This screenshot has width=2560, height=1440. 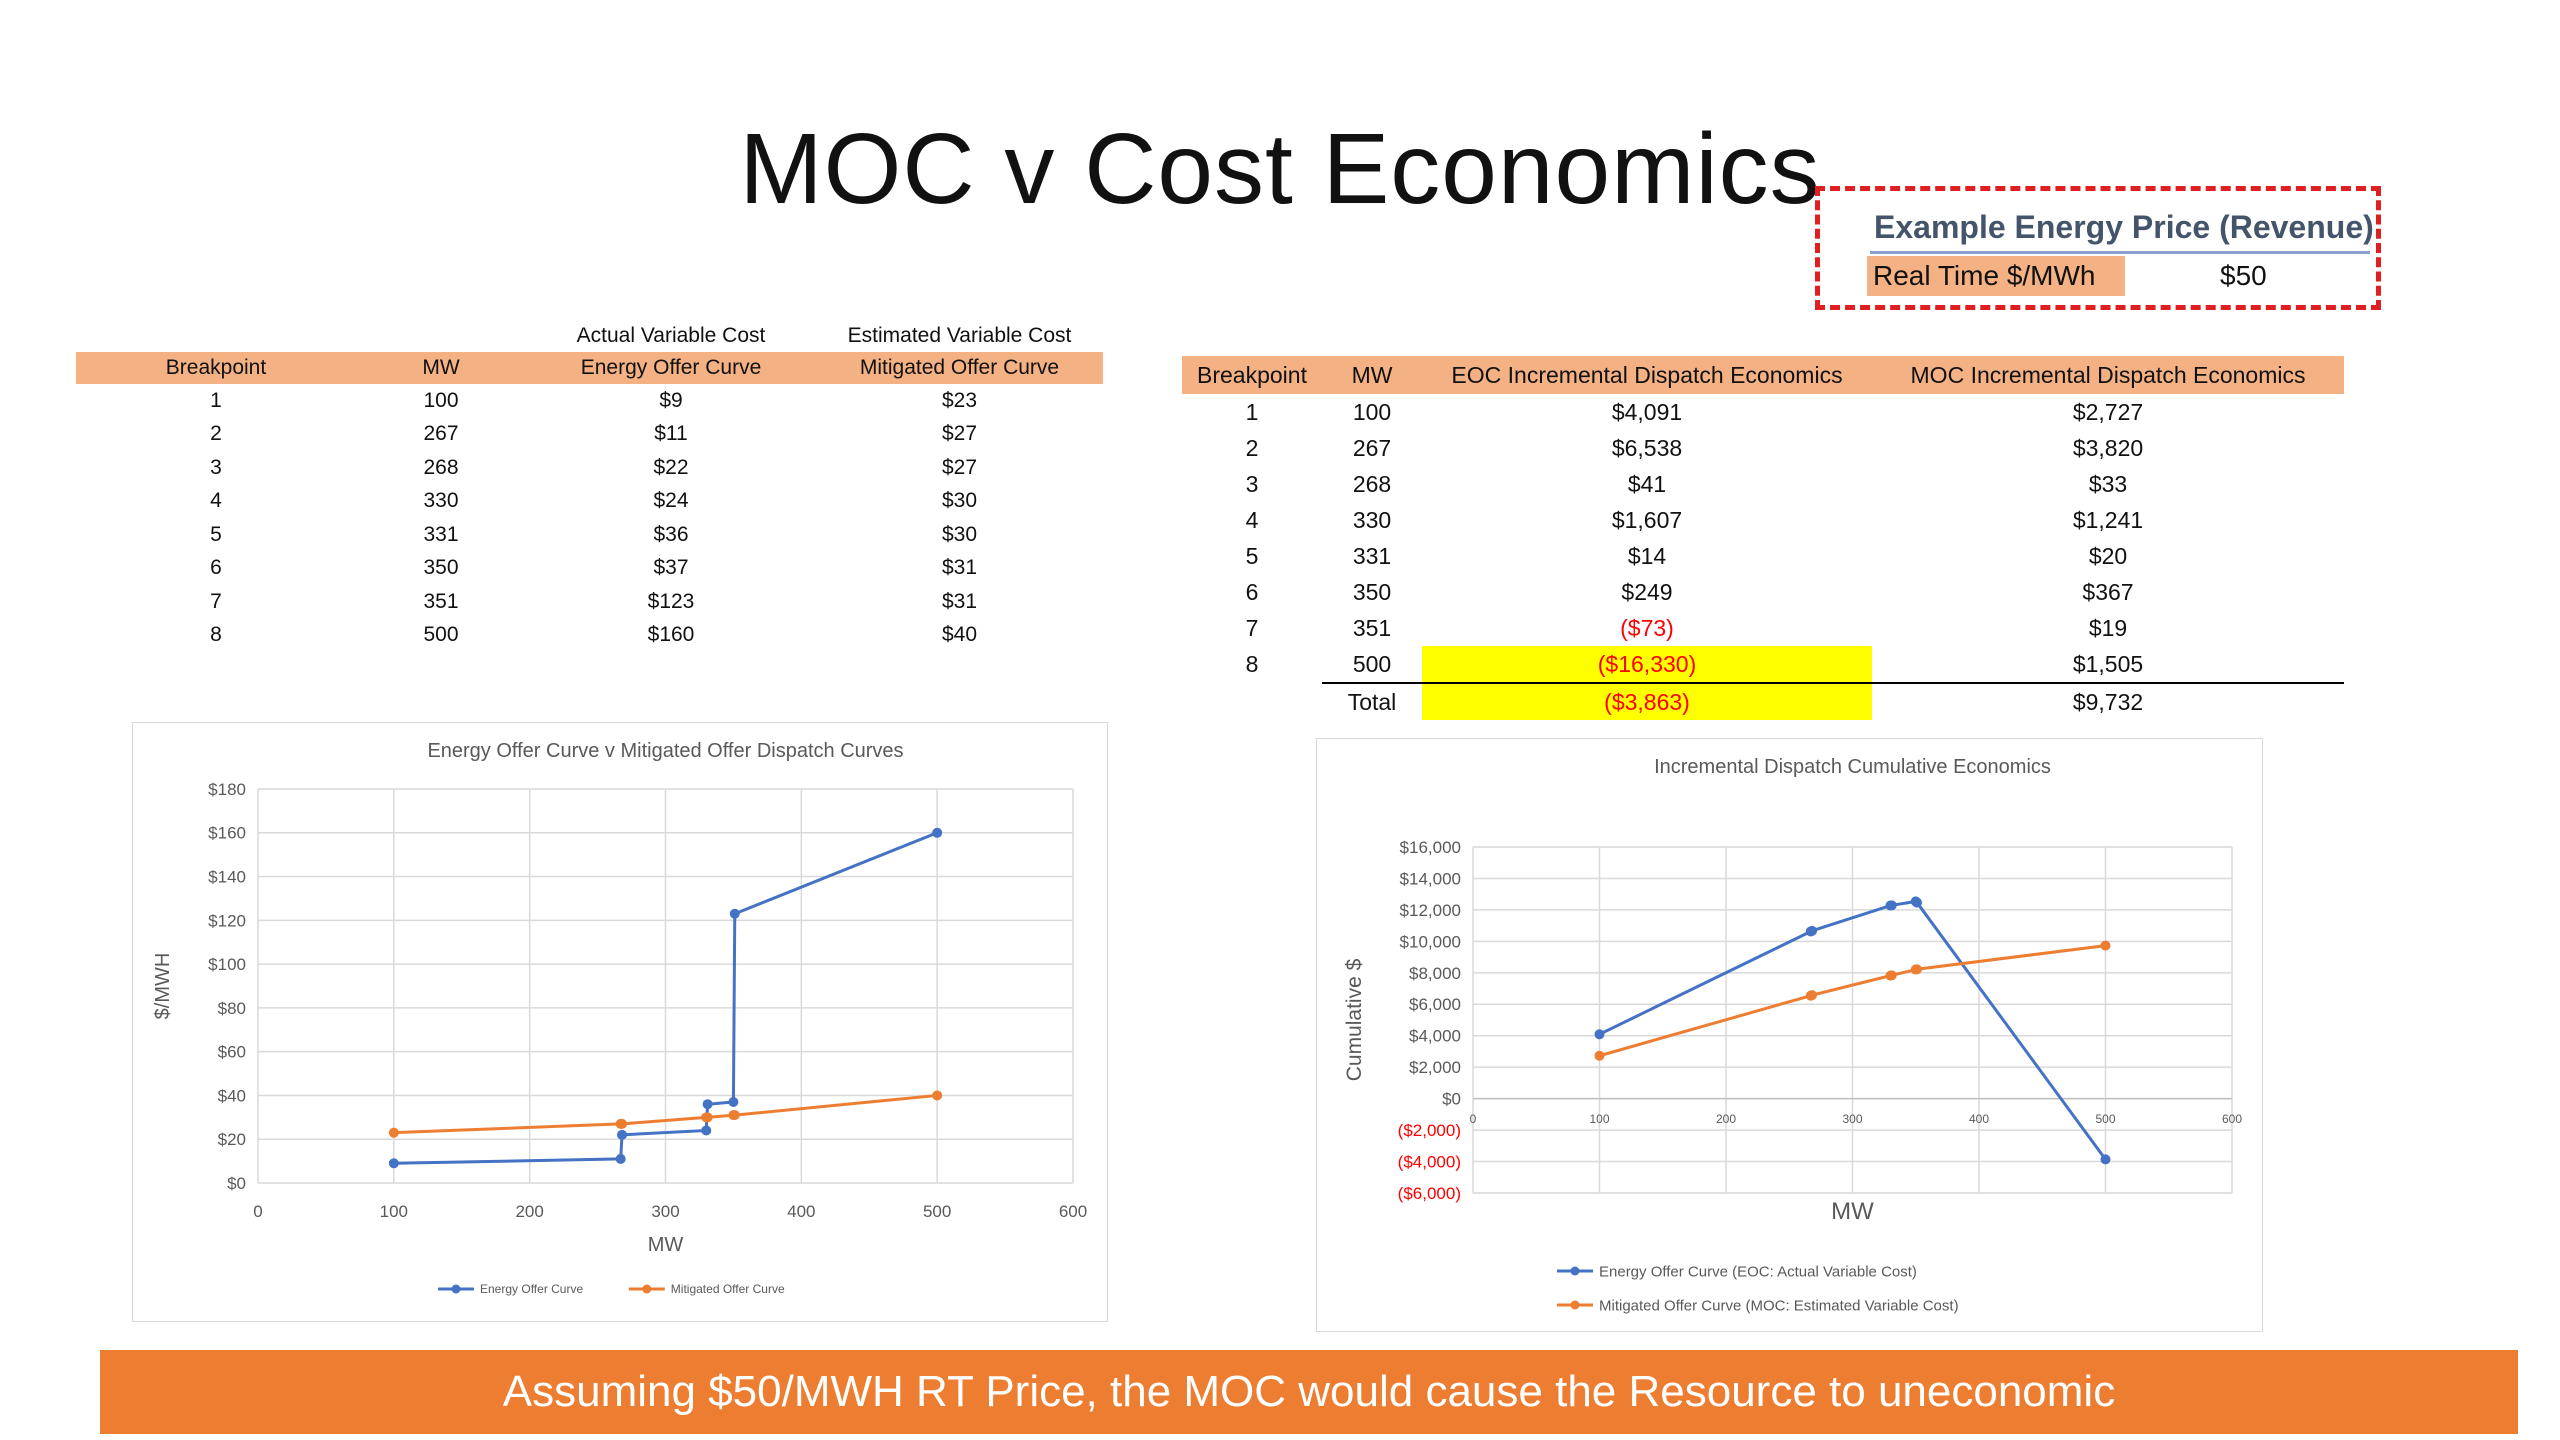 What do you see at coordinates (1430, 878) in the screenshot?
I see `y-tick-label: $14,000` at bounding box center [1430, 878].